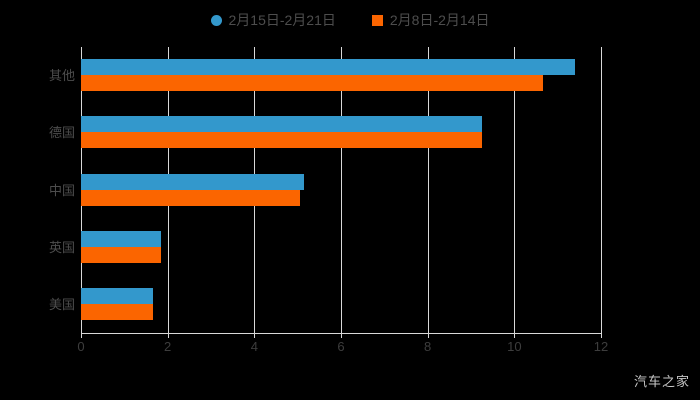 The image size is (700, 400). Describe the element at coordinates (81, 346) in the screenshot. I see `x-axis-tick-label: 0` at that location.